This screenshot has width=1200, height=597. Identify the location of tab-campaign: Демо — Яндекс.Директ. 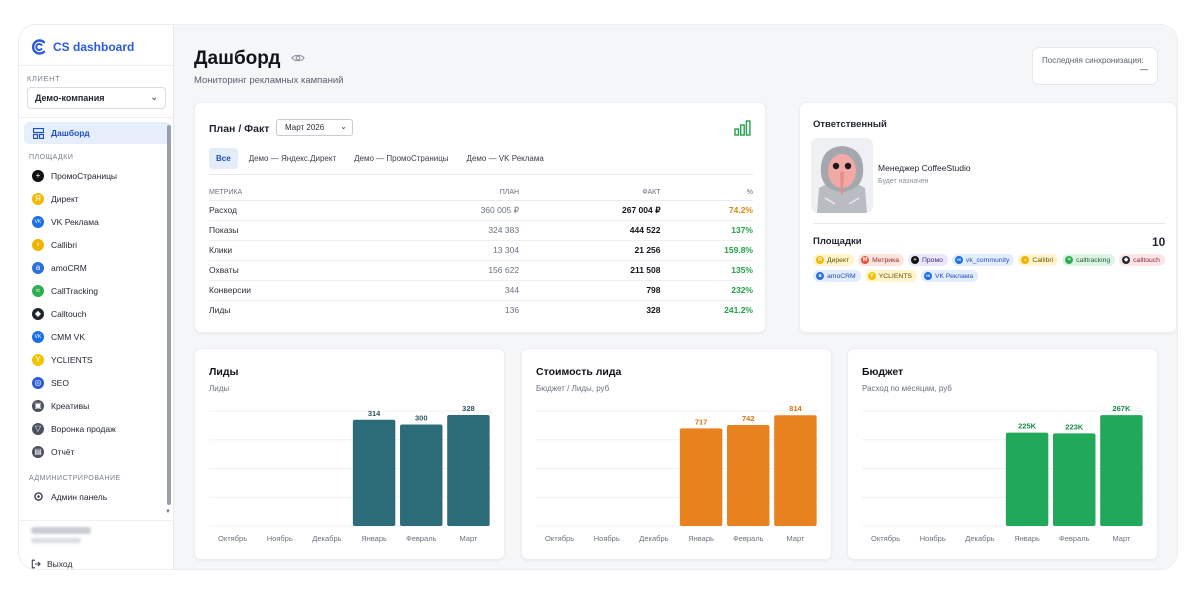
(292, 158).